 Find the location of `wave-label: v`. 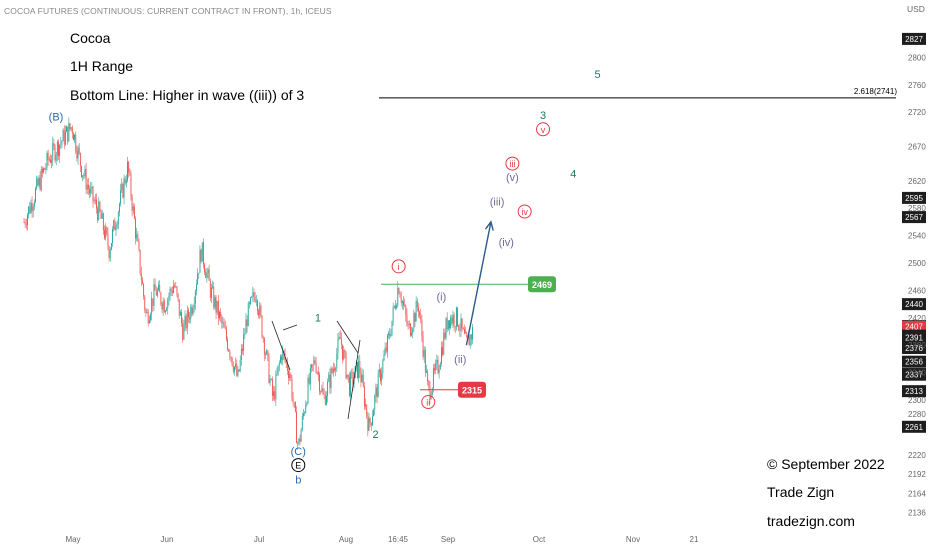

wave-label: v is located at coordinates (543, 130).